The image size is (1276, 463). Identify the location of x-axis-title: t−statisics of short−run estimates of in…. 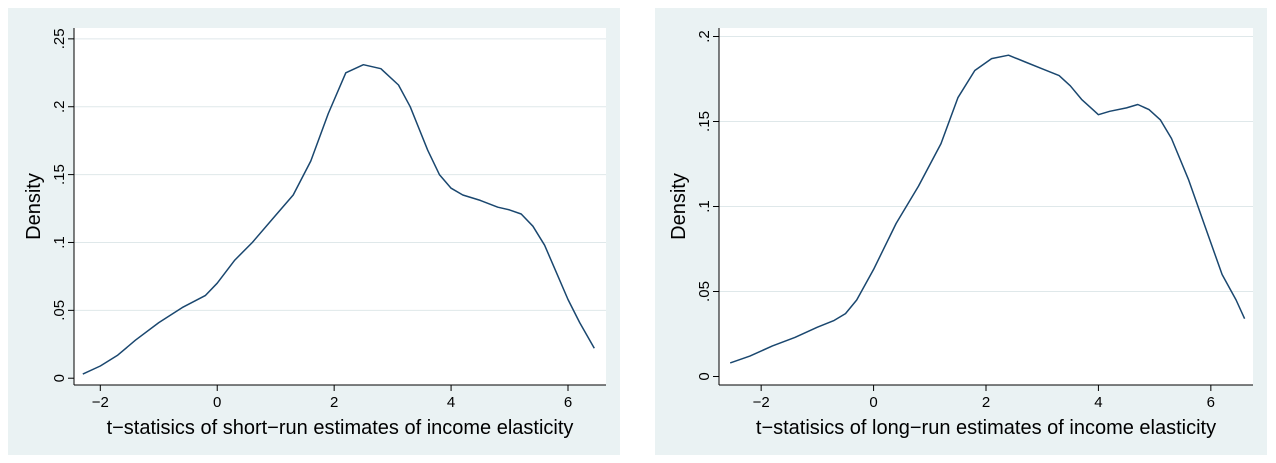
(340, 428).